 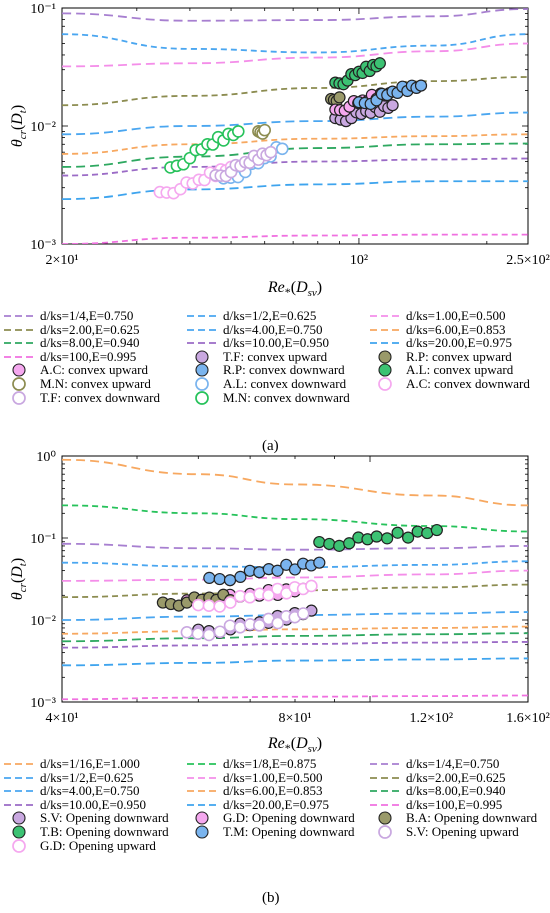 I want to click on legend-entry: d/ks=1.00,E=0.500, so click(x=254, y=778).